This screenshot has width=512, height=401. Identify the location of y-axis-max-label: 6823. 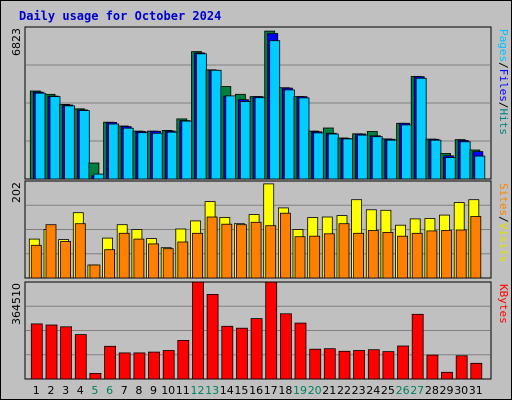
(16, 42).